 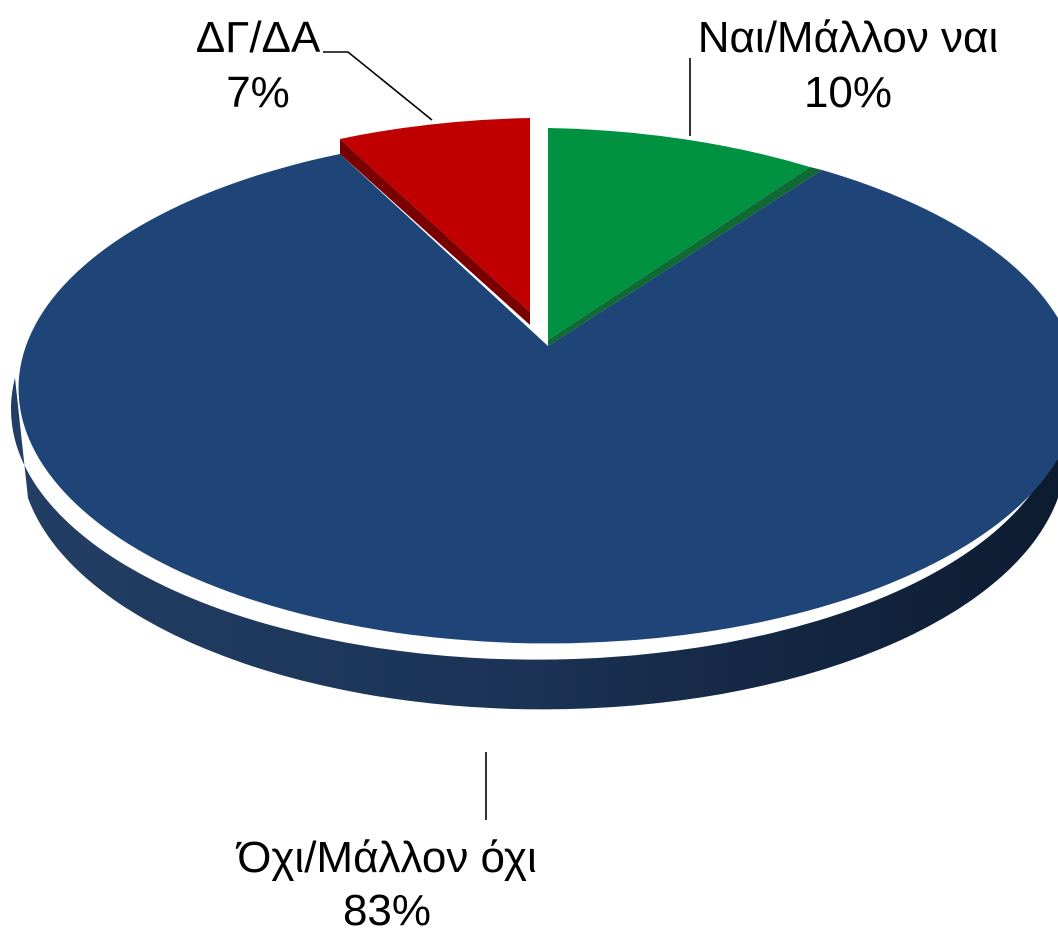 I want to click on slice-label-dgda: ΔΓ/ΔΑ, so click(x=258, y=37).